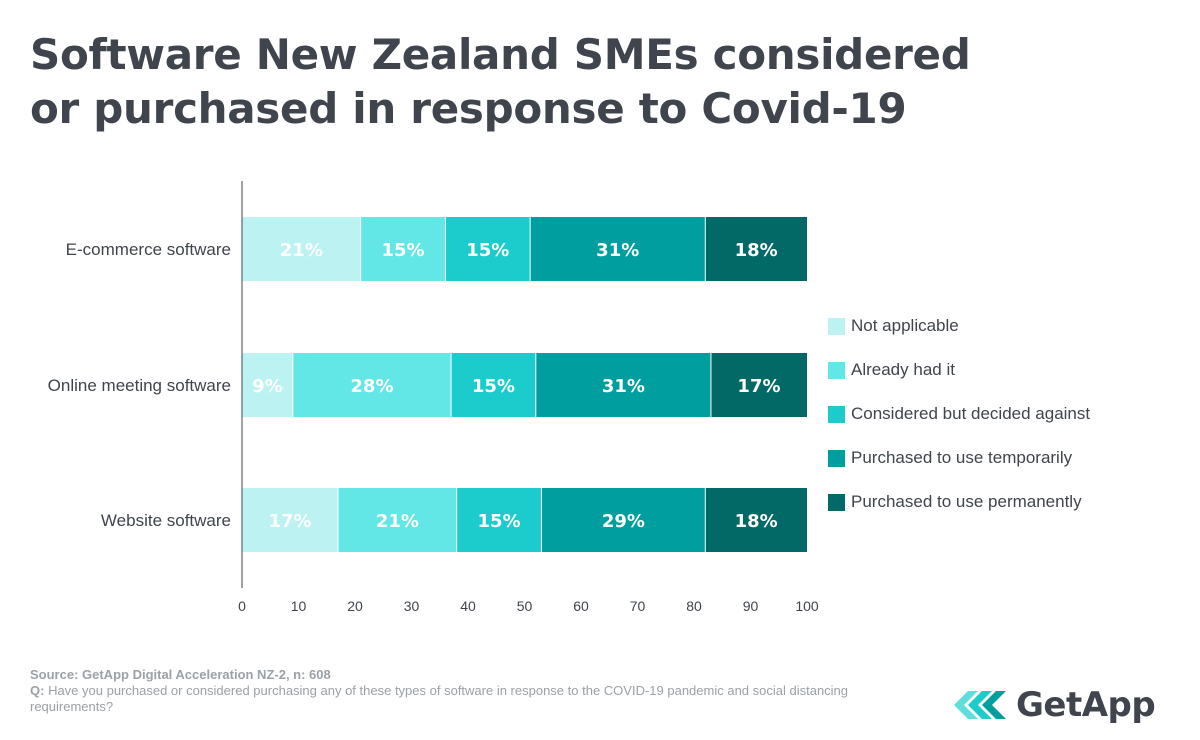 The width and height of the screenshot is (1200, 740). What do you see at coordinates (581, 606) in the screenshot?
I see `x-tick-label: 60` at bounding box center [581, 606].